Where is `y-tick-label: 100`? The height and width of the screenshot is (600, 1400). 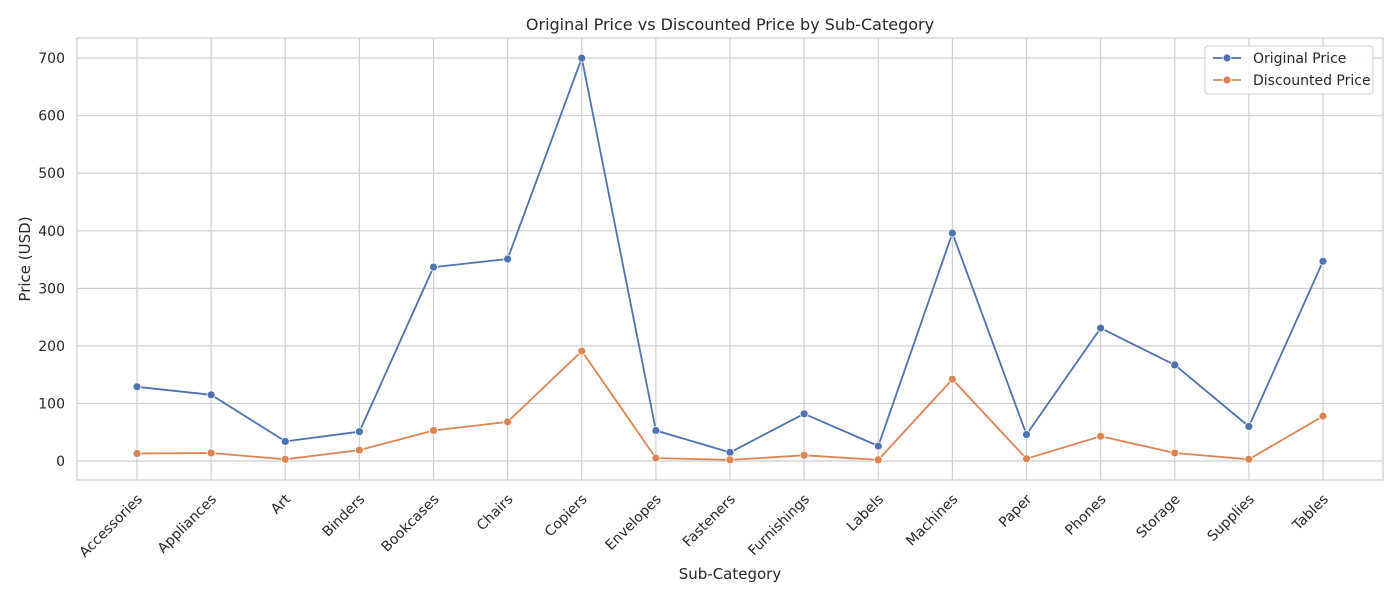
y-tick-label: 100 is located at coordinates (51, 404).